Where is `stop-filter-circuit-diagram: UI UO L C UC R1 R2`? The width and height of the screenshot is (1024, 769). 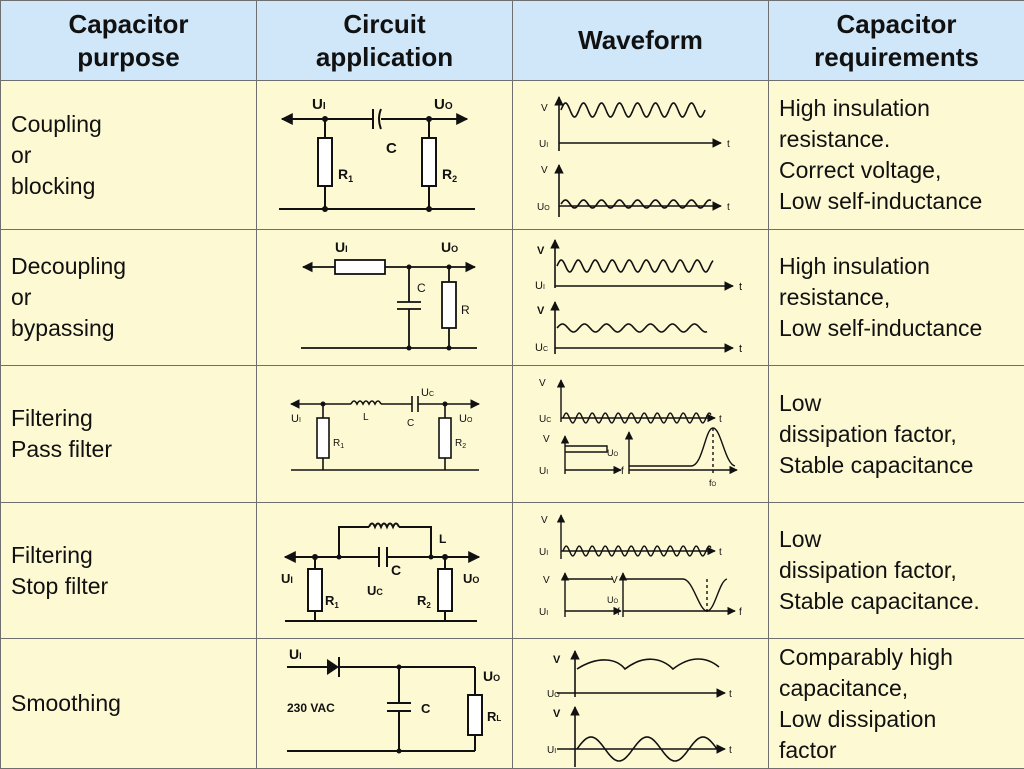 stop-filter-circuit-diagram: UI UO L C UC R1 R2 is located at coordinates (384, 570).